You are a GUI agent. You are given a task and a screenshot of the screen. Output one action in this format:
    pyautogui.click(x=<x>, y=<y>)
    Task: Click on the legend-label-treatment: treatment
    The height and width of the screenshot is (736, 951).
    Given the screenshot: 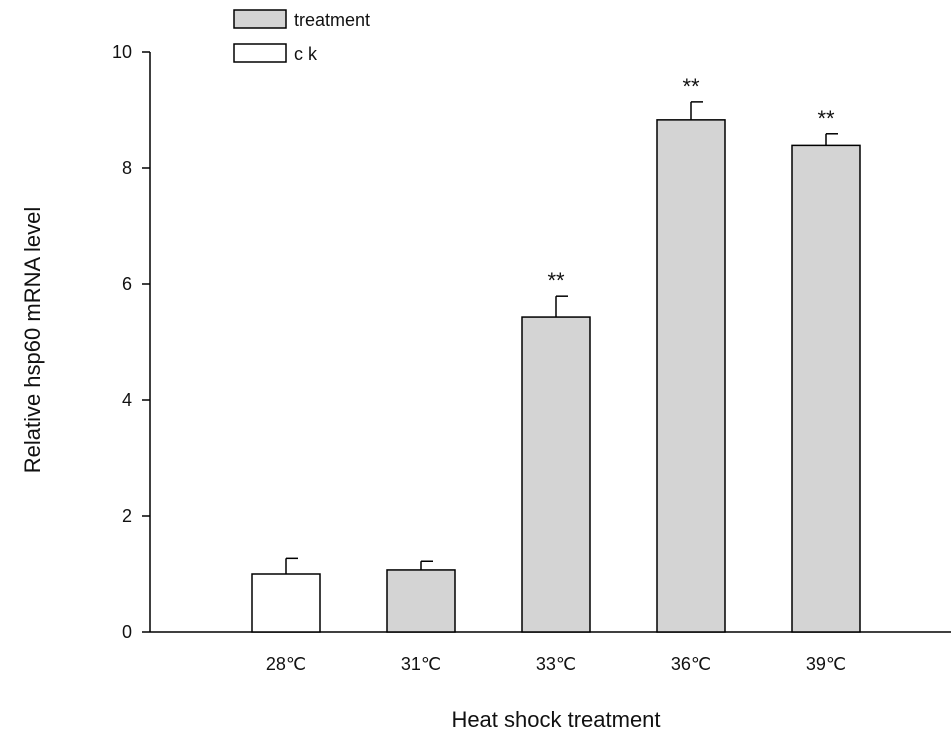 What is the action you would take?
    pyautogui.click(x=332, y=20)
    